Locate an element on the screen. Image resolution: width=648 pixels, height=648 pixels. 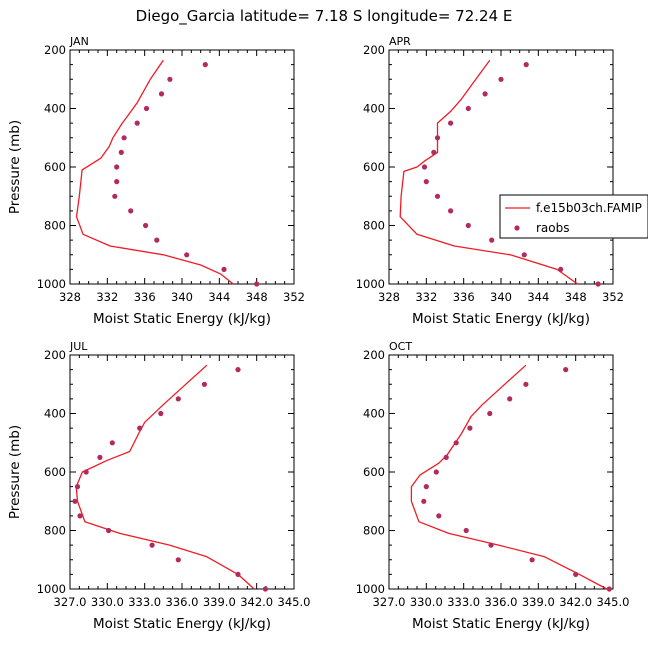
plot-frame-oct is located at coordinates (501, 472).